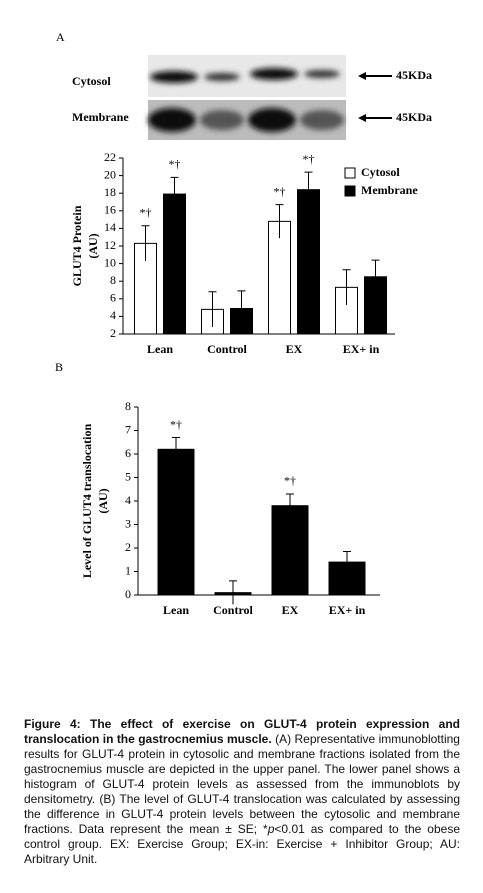  I want to click on y-tick-label: 20, so click(110, 174).